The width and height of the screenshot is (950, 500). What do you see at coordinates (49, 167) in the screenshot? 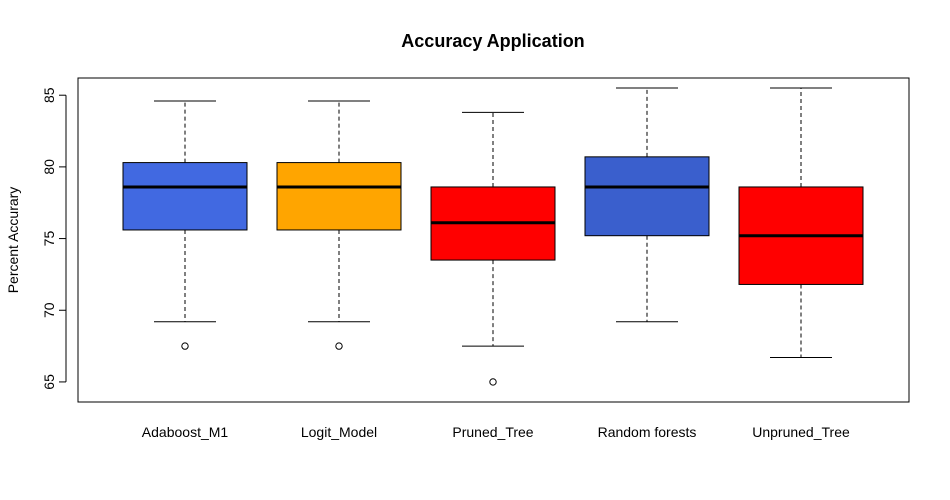
I see `y-tick-label: 80` at bounding box center [49, 167].